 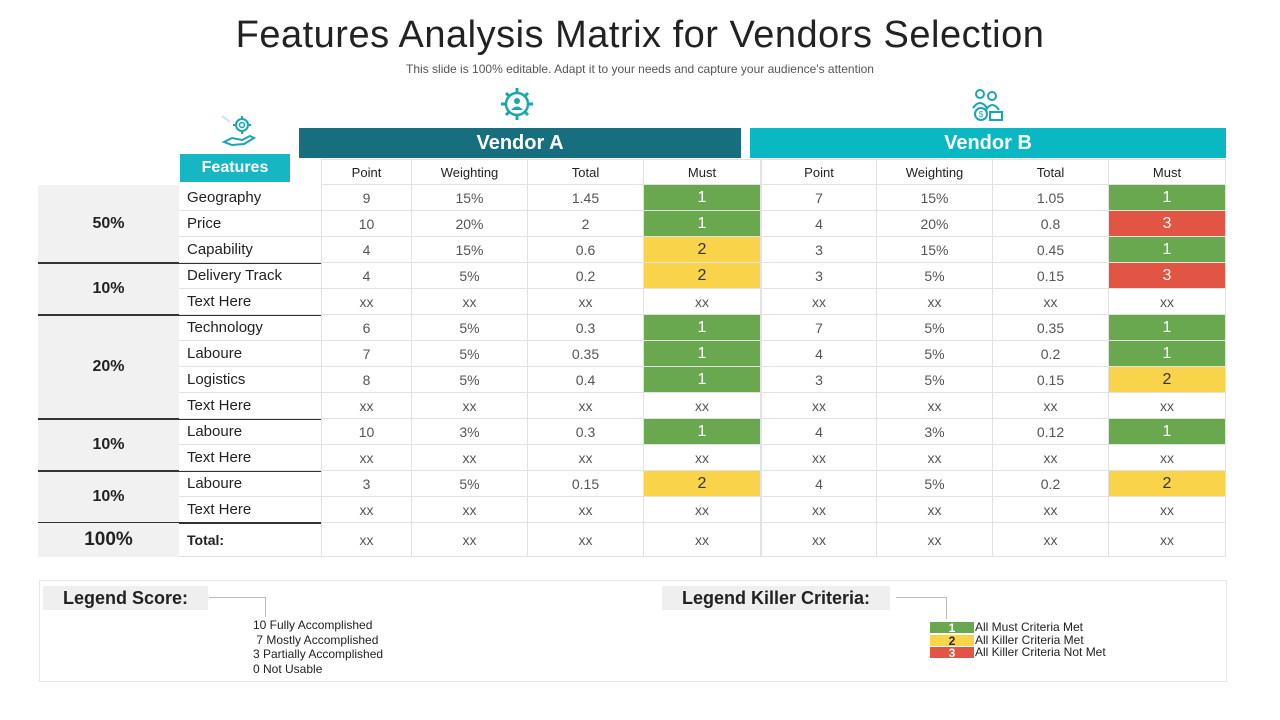 What do you see at coordinates (1051, 198) in the screenshot?
I see `table-cell: 1.05` at bounding box center [1051, 198].